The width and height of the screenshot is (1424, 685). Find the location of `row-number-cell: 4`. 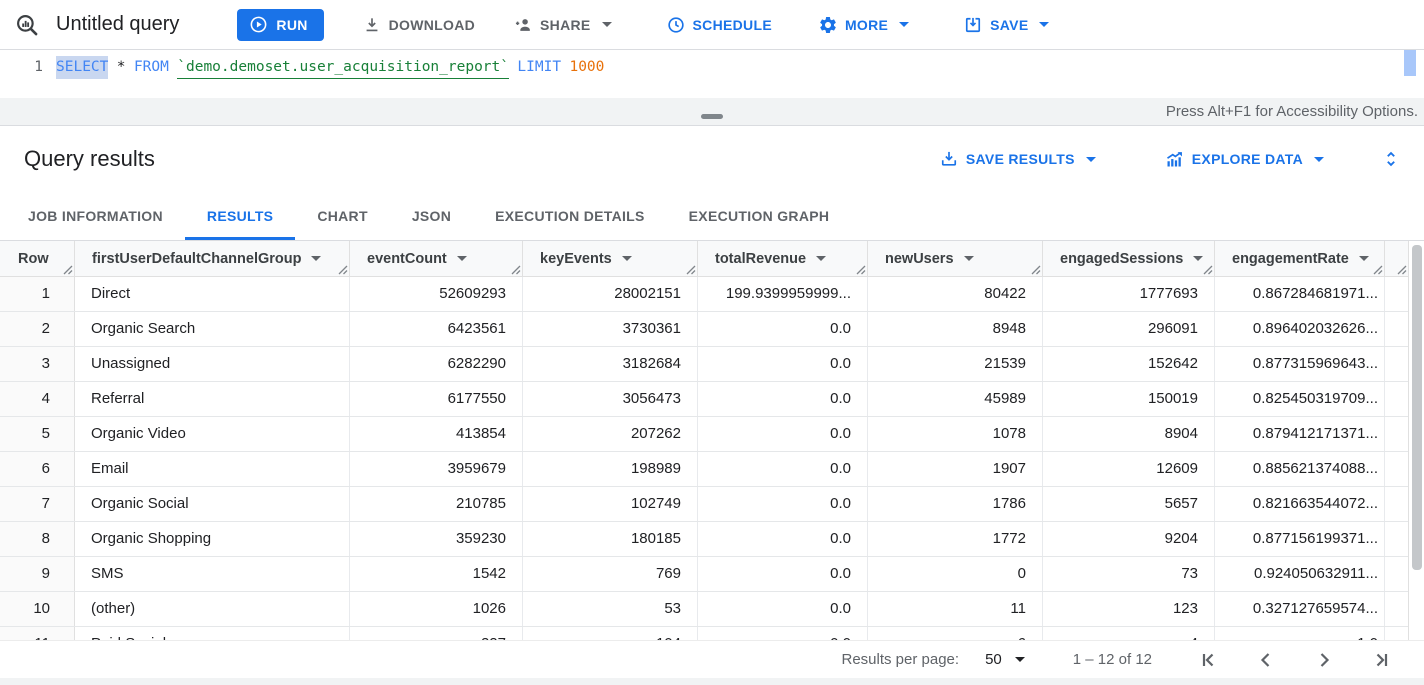

row-number-cell: 4 is located at coordinates (37, 399).